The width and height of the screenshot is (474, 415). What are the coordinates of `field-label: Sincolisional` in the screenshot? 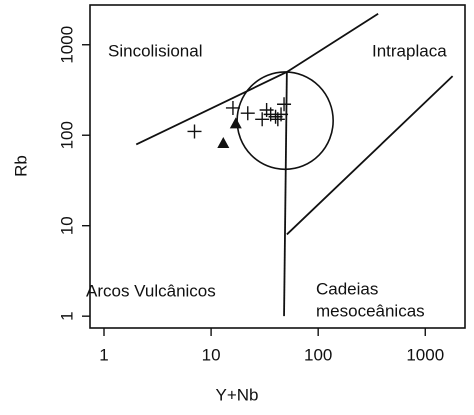 It's located at (155, 50).